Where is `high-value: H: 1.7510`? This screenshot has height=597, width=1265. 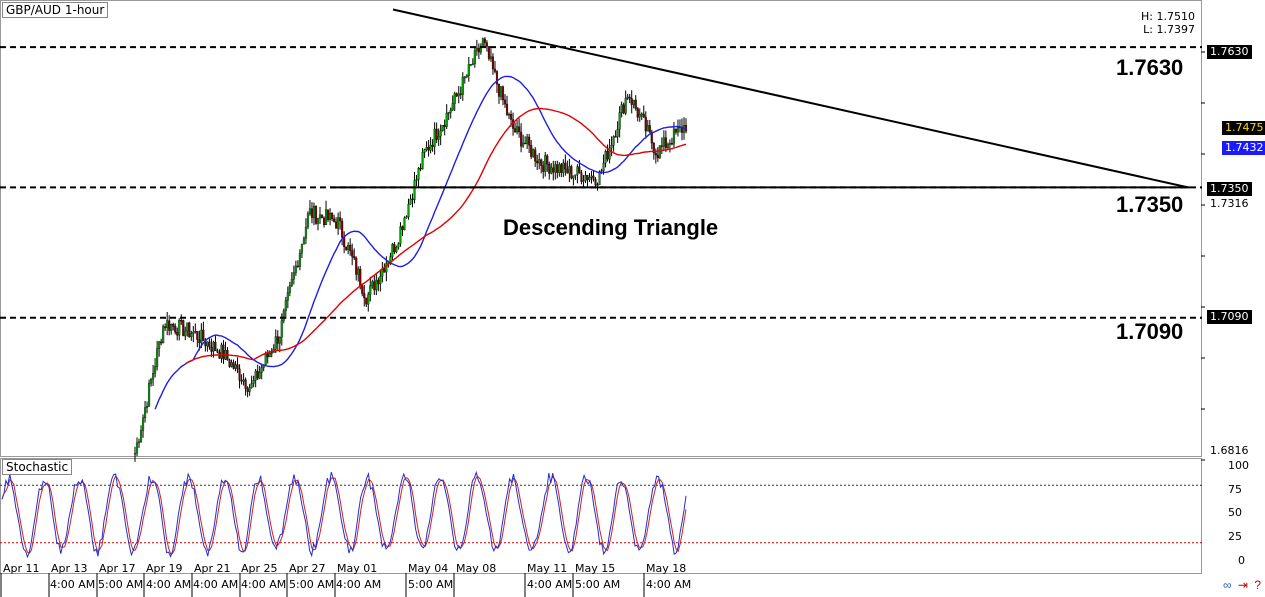 high-value: H: 1.7510 is located at coordinates (1168, 16).